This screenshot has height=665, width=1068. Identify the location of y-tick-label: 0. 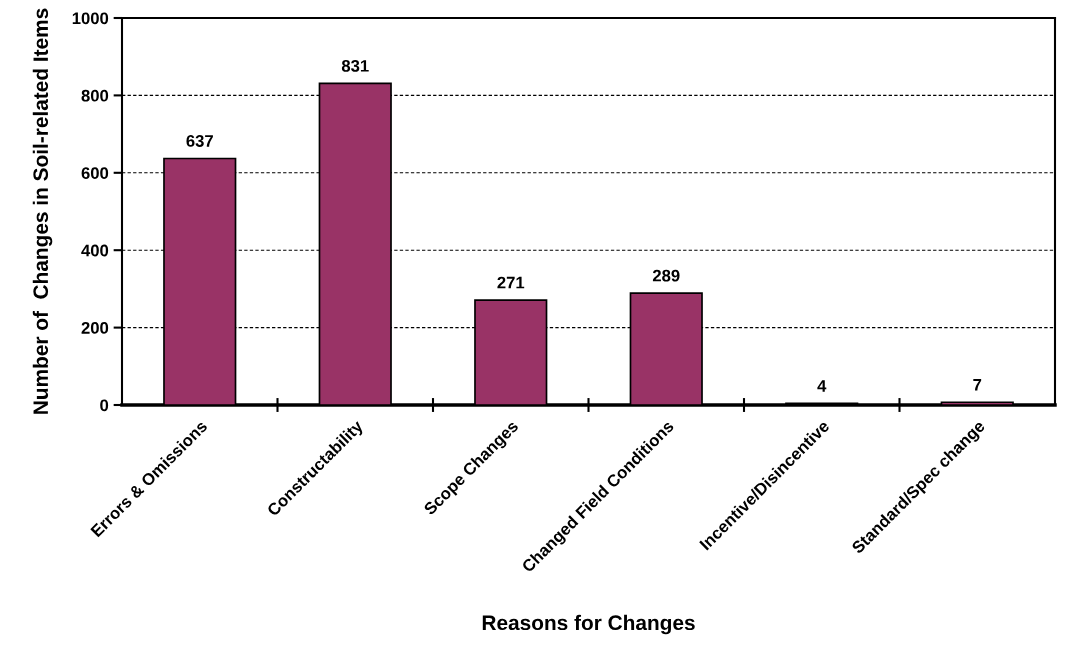
(104, 405).